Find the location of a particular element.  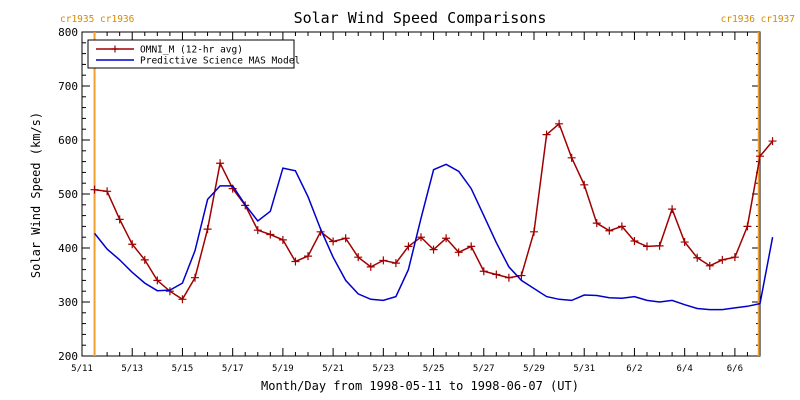

legend-box is located at coordinates (191, 54).